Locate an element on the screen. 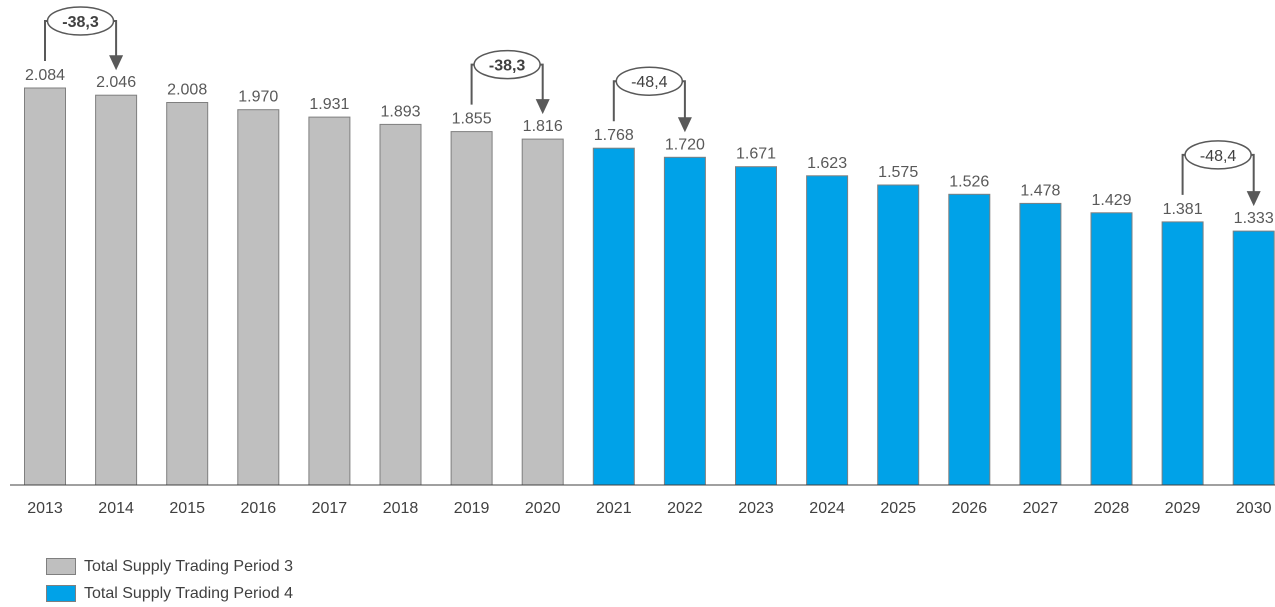 Image resolution: width=1275 pixels, height=607 pixels. bar-2013 is located at coordinates (45, 286).